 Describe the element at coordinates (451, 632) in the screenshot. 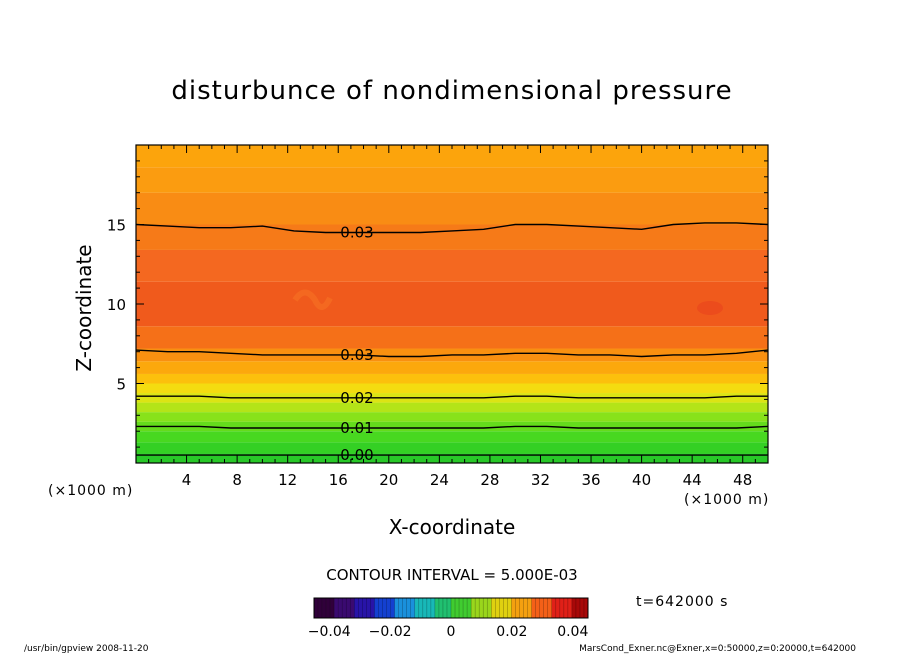

I see `colorbar-tick-label: 0` at that location.